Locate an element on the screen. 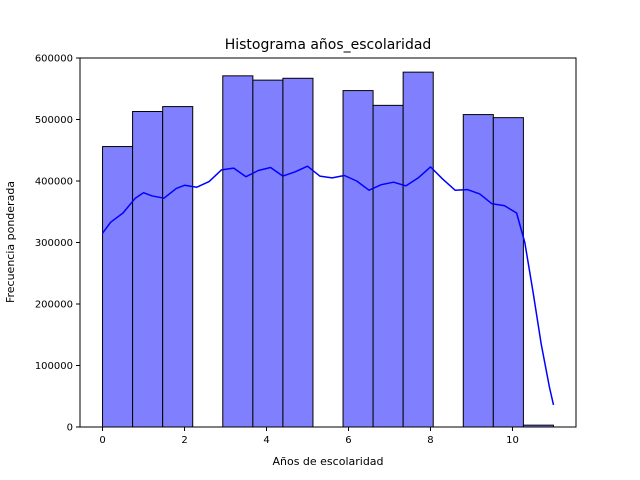 This screenshot has height=480, width=640. chart-title: Histograma años_escolaridad is located at coordinates (328, 45).